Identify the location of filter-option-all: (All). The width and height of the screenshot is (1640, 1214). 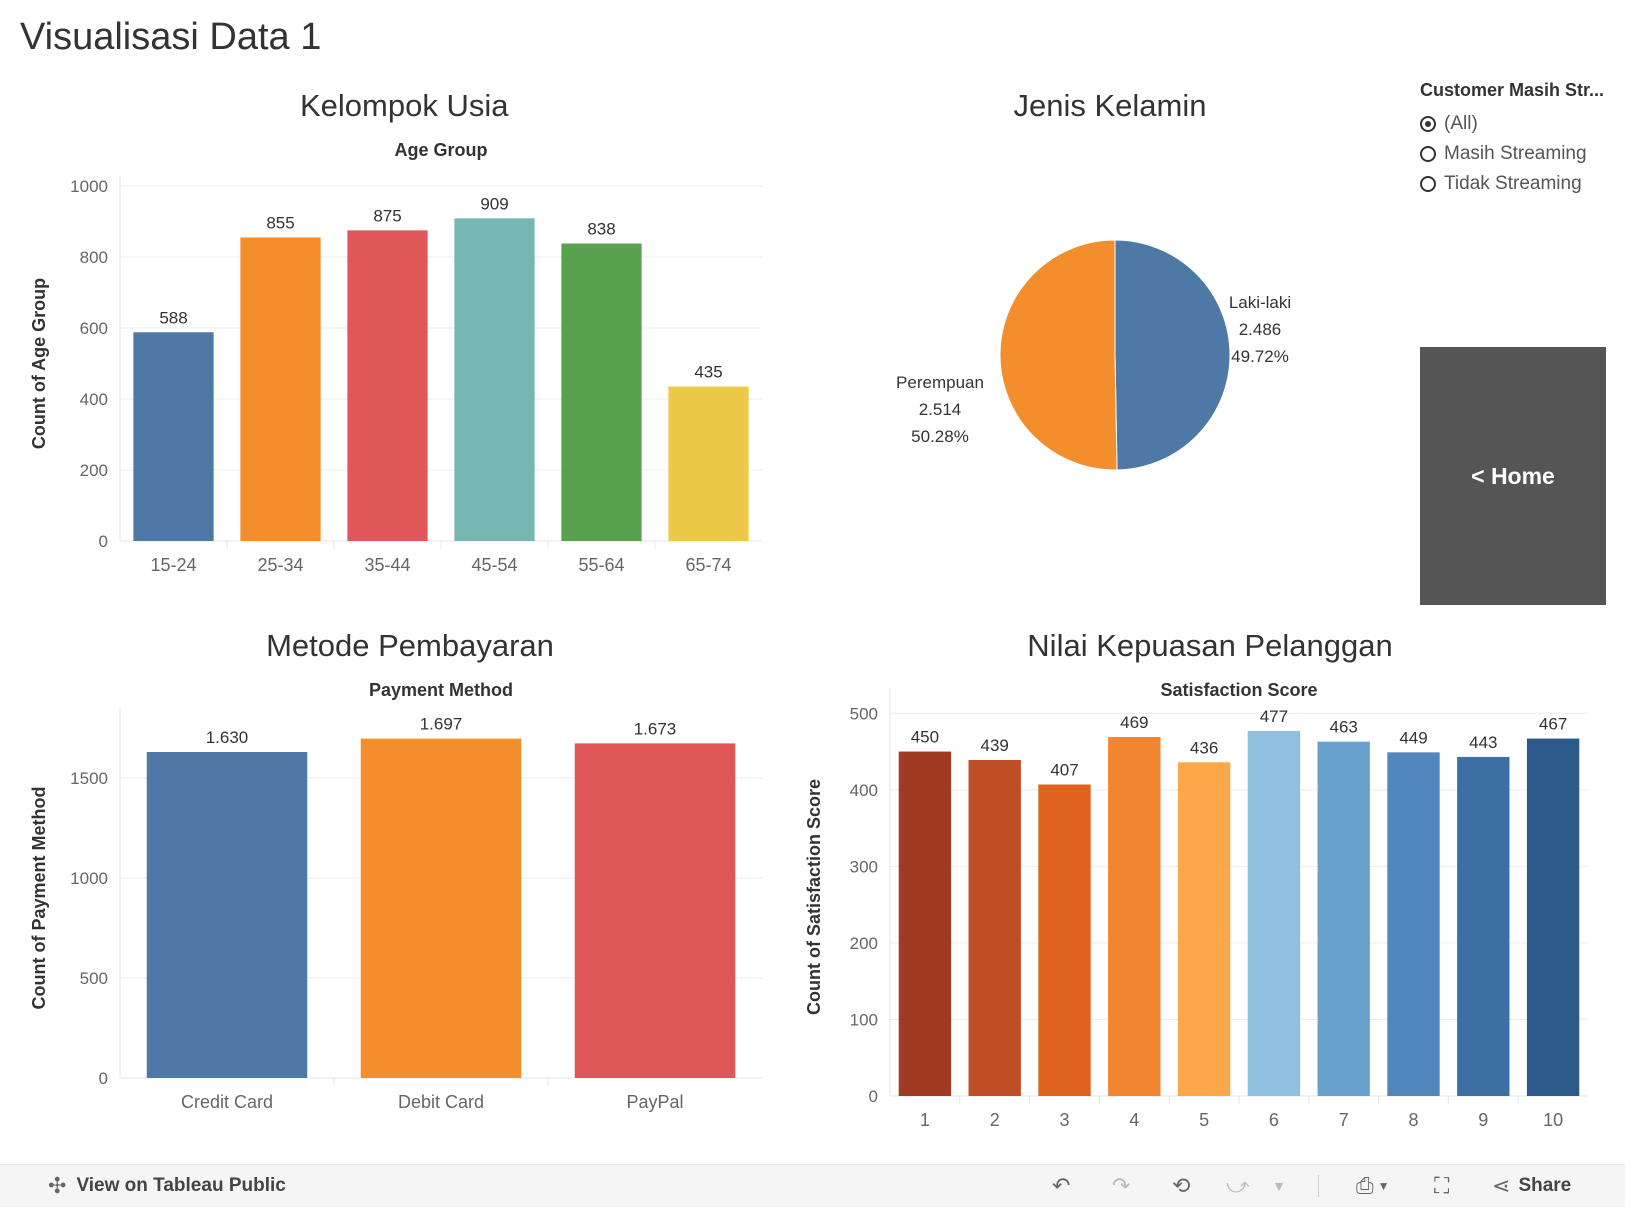
(1520, 124).